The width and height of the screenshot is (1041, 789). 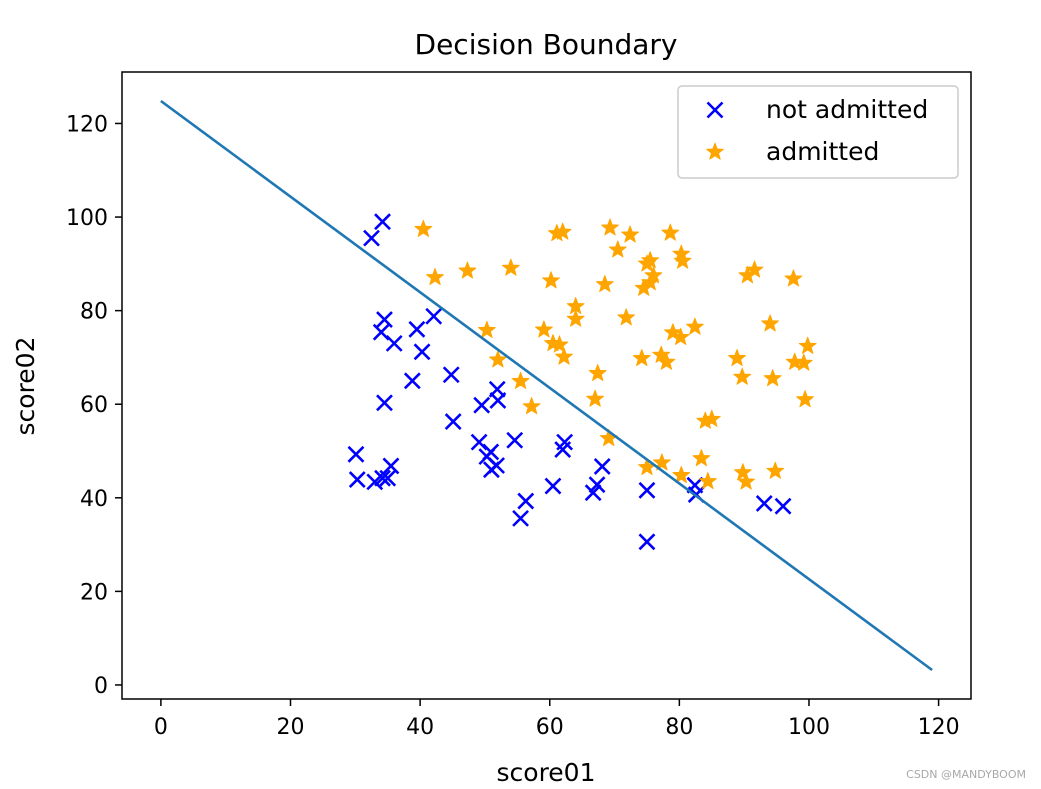 I want to click on y-axis-ticks: 0 20 40 60 80 100 120, so click(x=94, y=405).